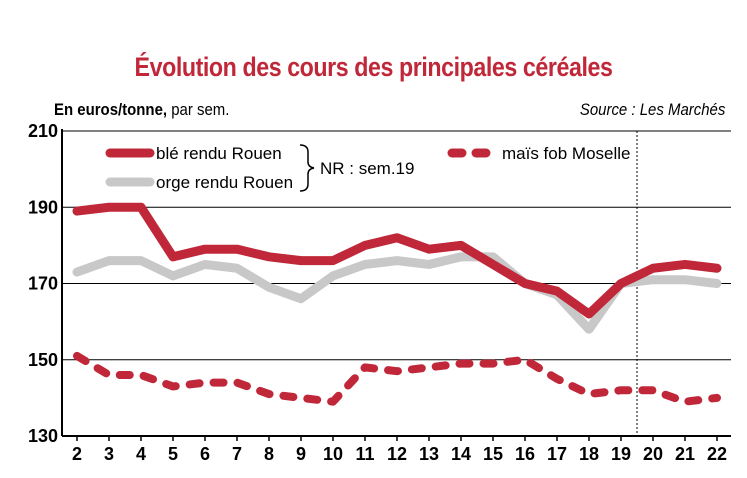  I want to click on y-axis-unit-label: En euros/tonne, par sem., so click(141, 110).